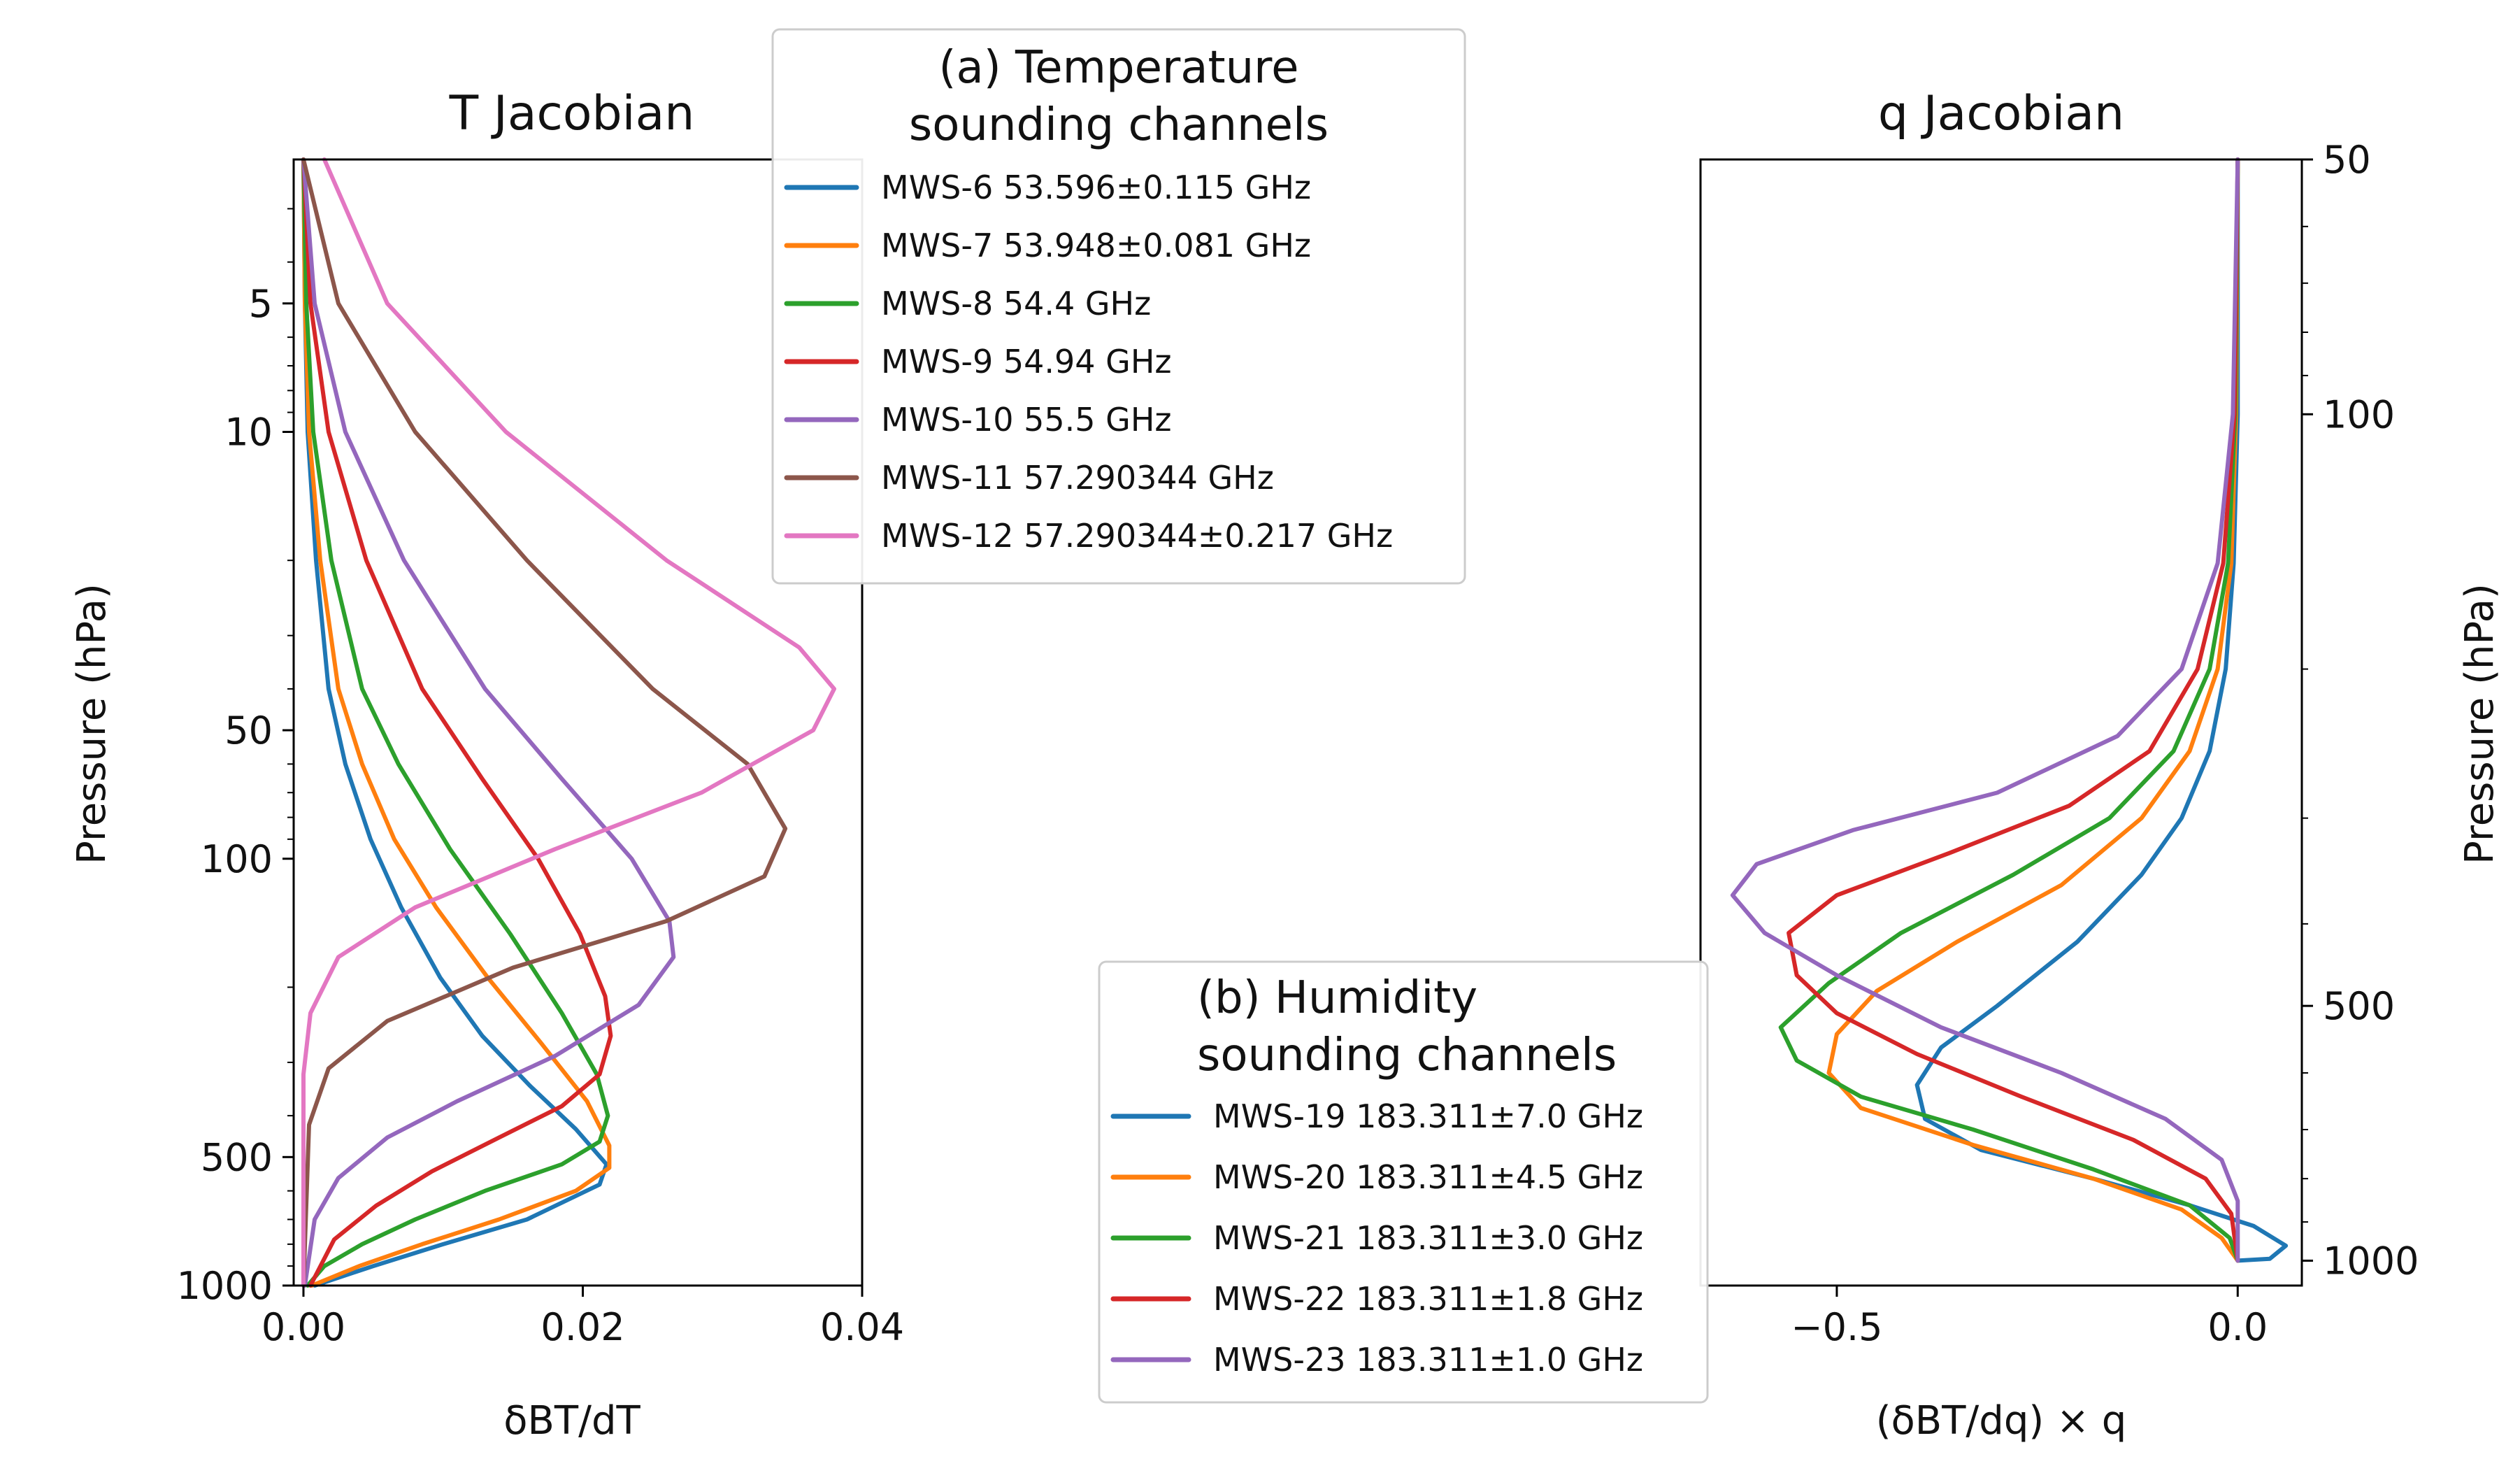 The image size is (2520, 1473). I want to click on humidity-legend-label-mws-22: MWS-22 183.311±1.8 GHz, so click(1428, 1299).